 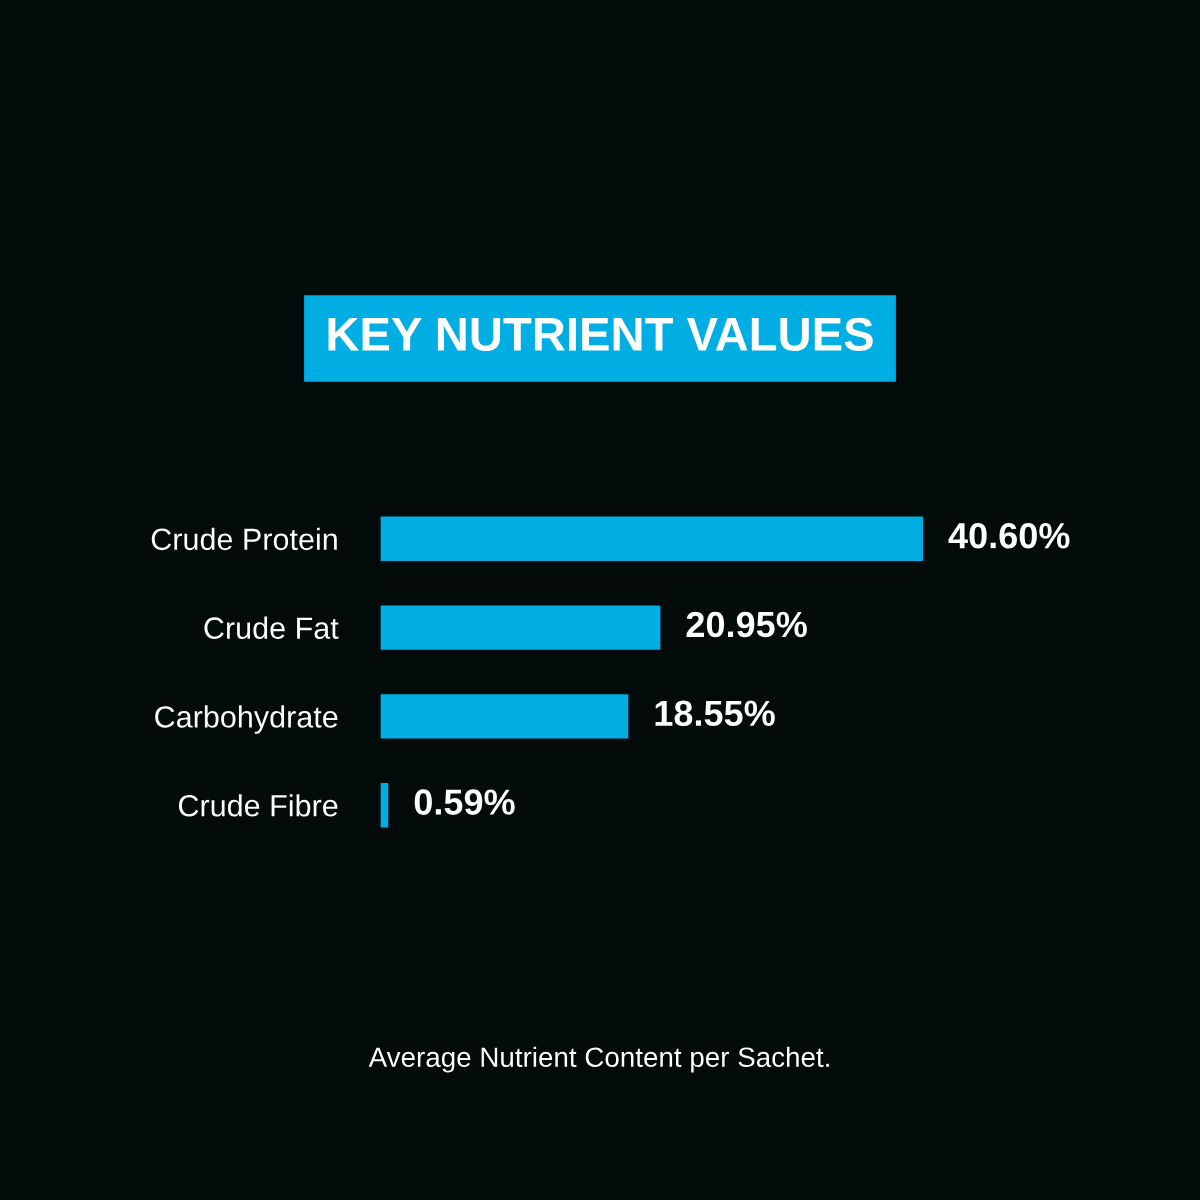 I want to click on data-label: 18.55%, so click(x=715, y=713).